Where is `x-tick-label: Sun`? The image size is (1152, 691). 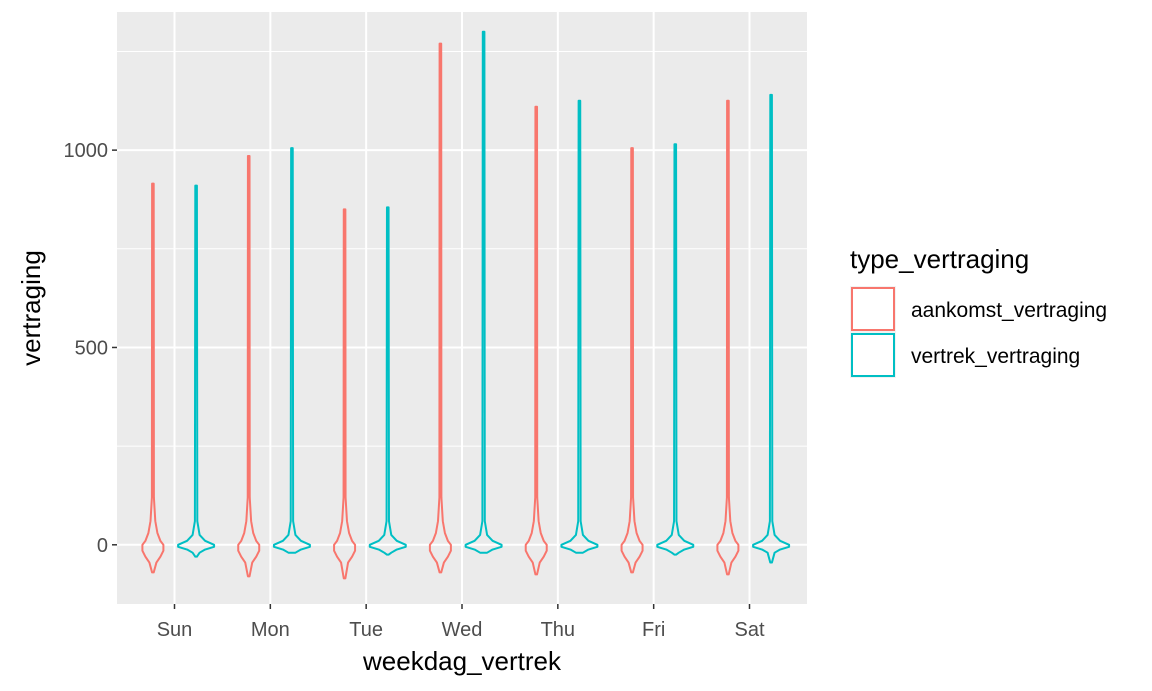
x-tick-label: Sun is located at coordinates (175, 630).